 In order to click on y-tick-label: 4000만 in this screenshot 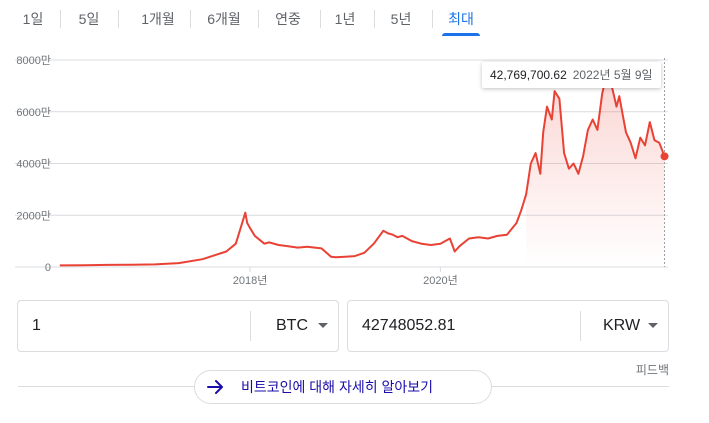, I will do `click(33, 164)`.